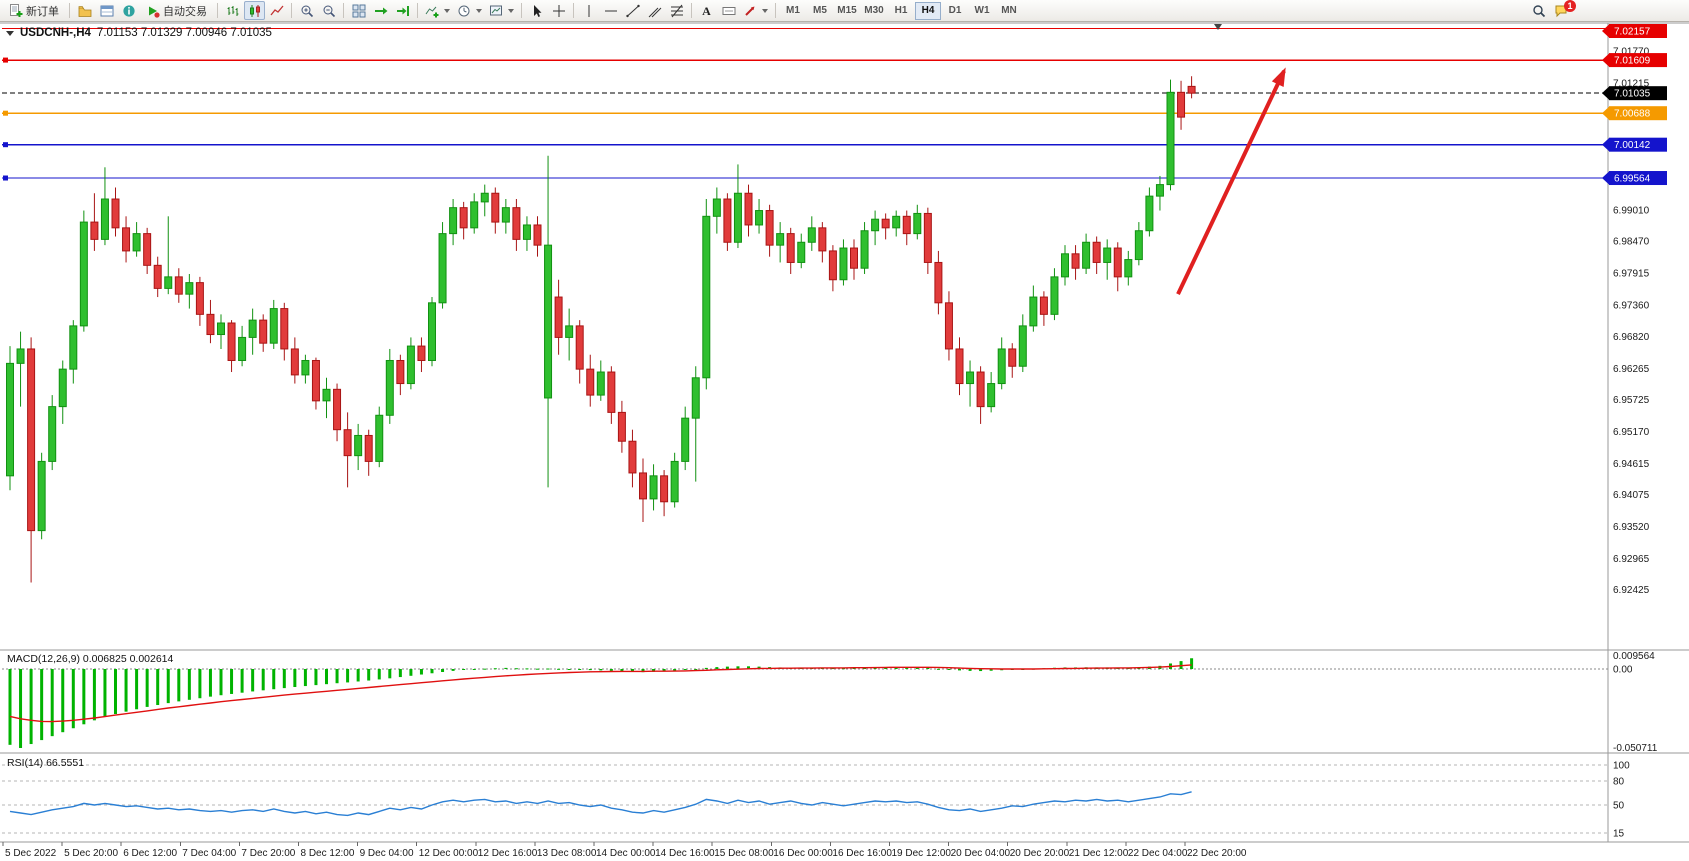 This screenshot has width=1689, height=861. I want to click on price-tick-label: 6.96820, so click(1631, 337).